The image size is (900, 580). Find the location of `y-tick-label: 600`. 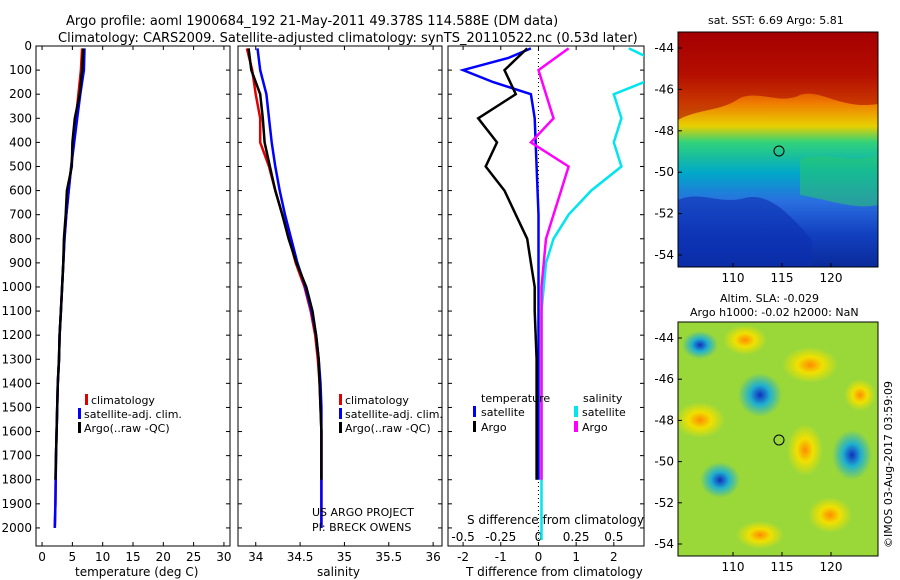

y-tick-label: 600 is located at coordinates (20, 191).